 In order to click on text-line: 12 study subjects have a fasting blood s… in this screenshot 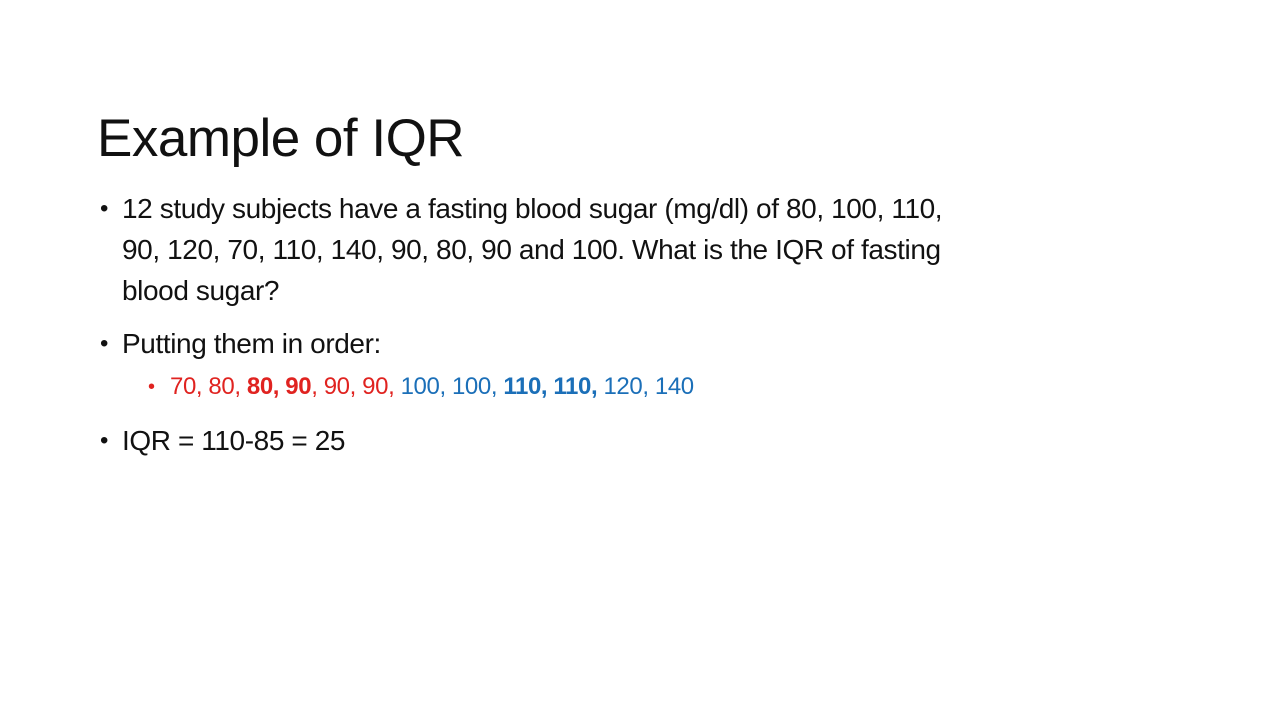, I will do `click(532, 208)`.